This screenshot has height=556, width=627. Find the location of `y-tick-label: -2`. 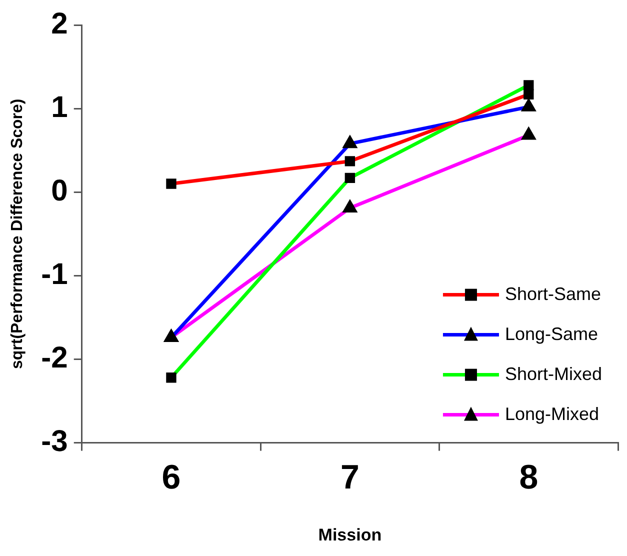

y-tick-label: -2 is located at coordinates (54, 358).